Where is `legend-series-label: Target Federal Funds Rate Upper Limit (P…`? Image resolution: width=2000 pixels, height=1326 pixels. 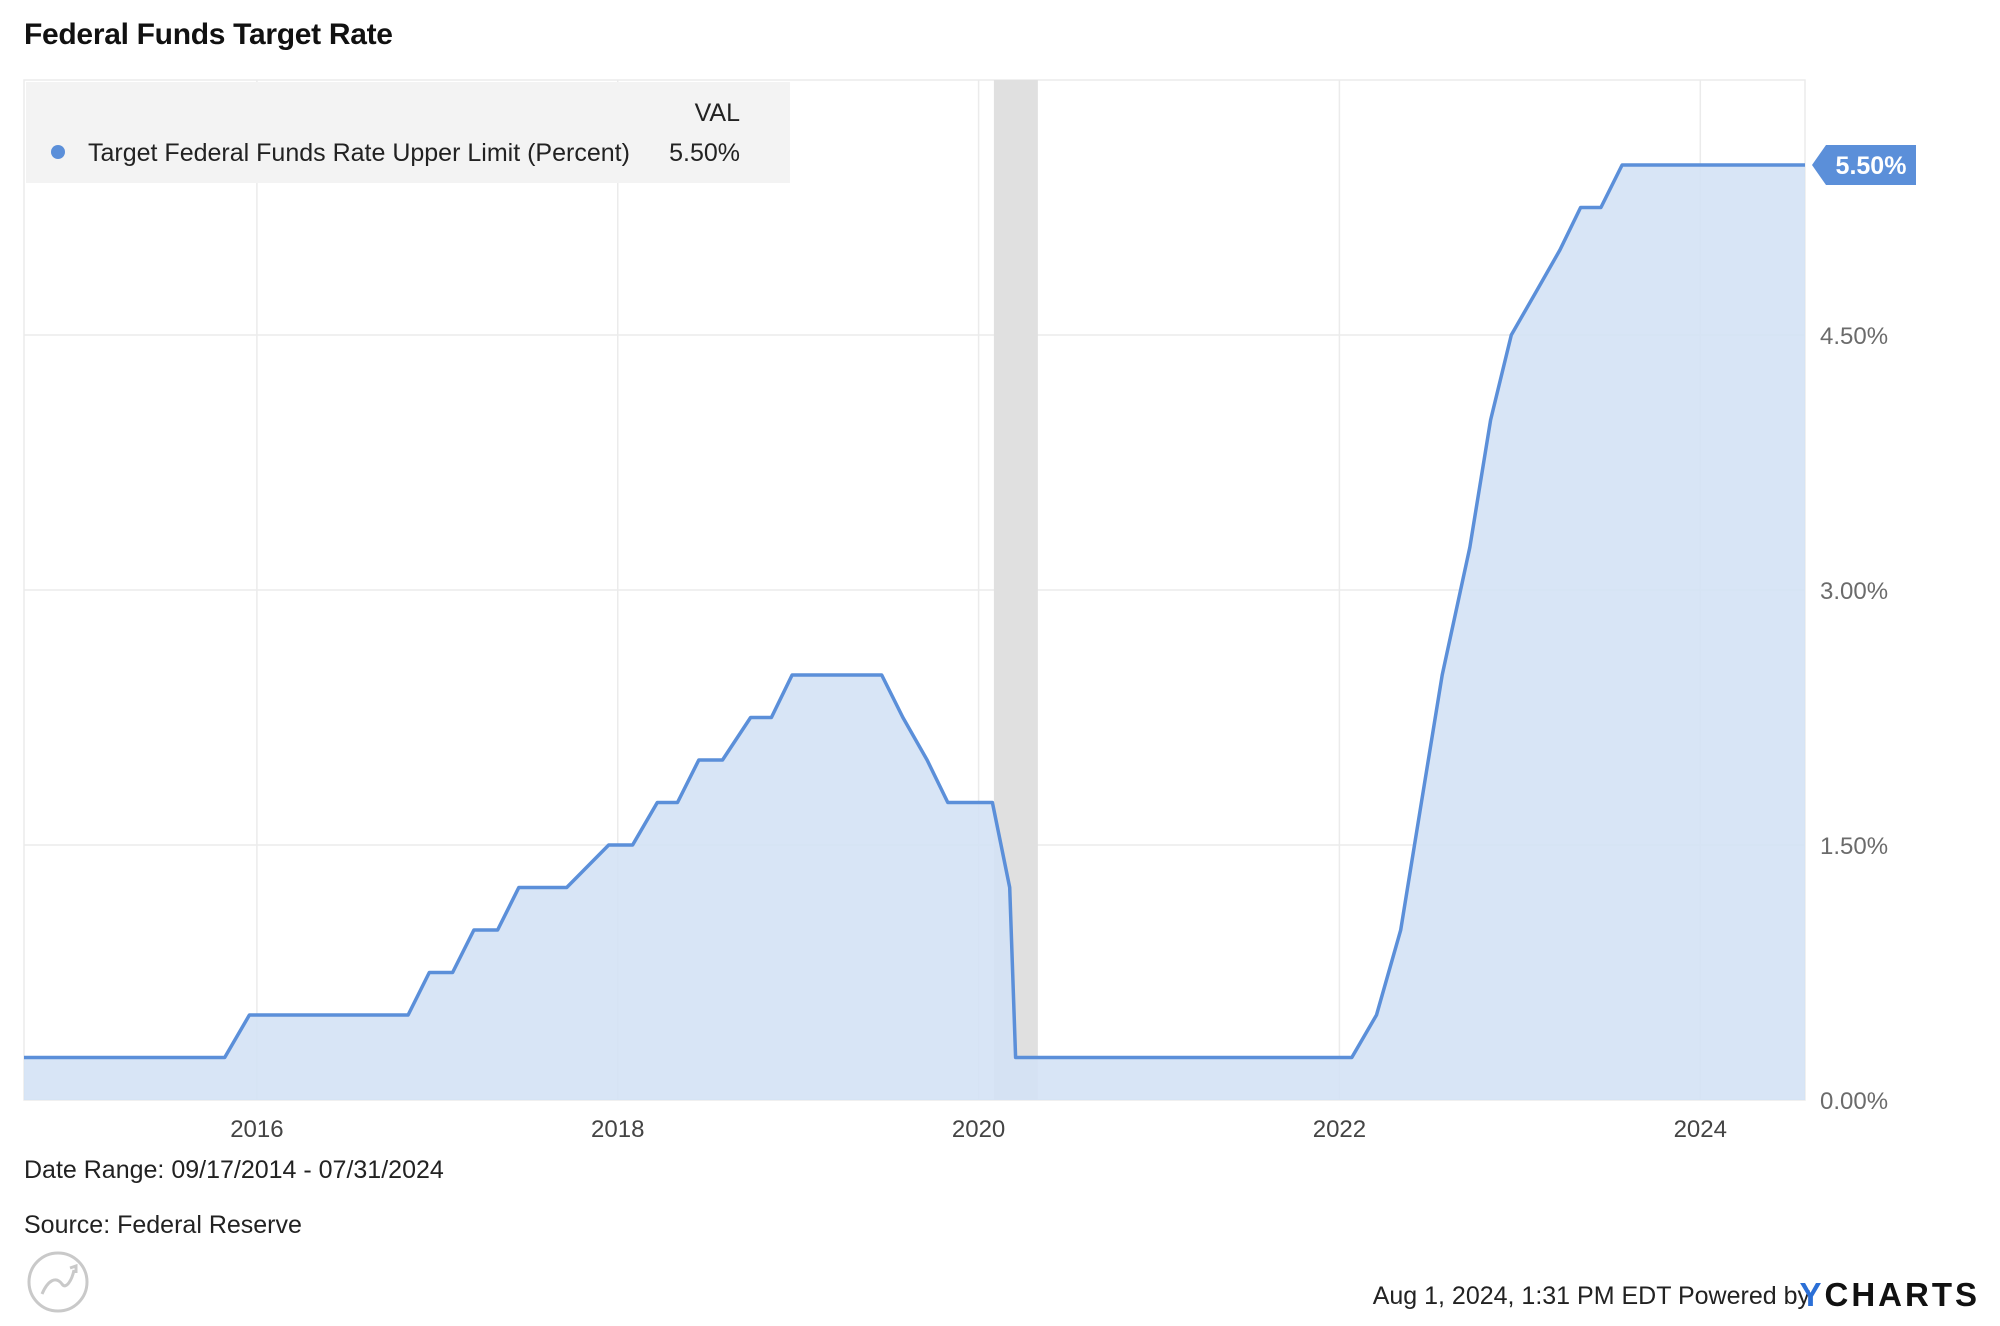
legend-series-label: Target Federal Funds Rate Upper Limit (P… is located at coordinates (359, 153).